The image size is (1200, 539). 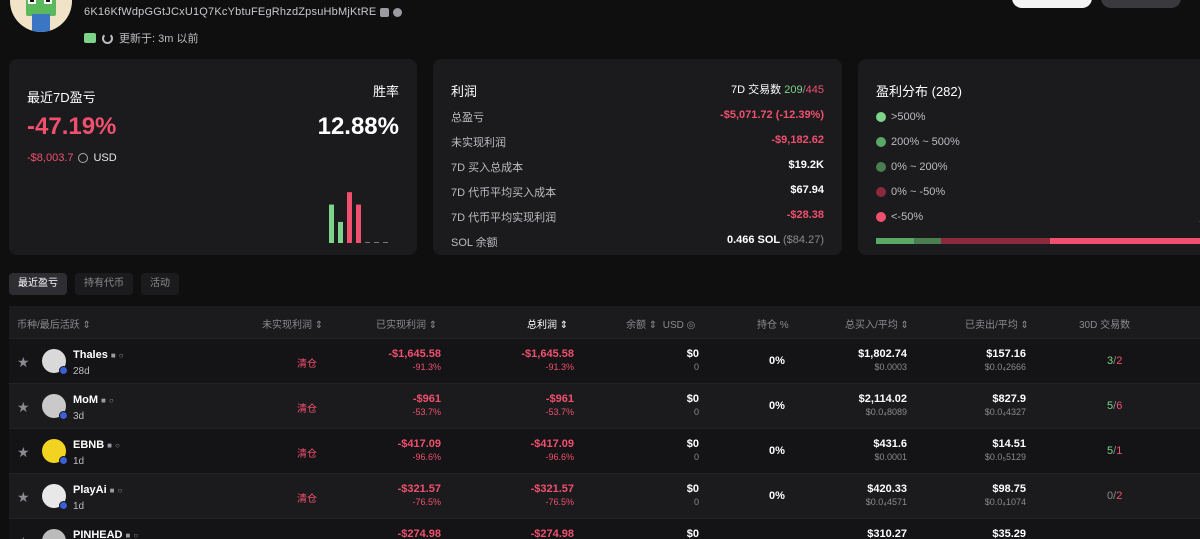 I want to click on refresh-icon, so click(x=107, y=38).